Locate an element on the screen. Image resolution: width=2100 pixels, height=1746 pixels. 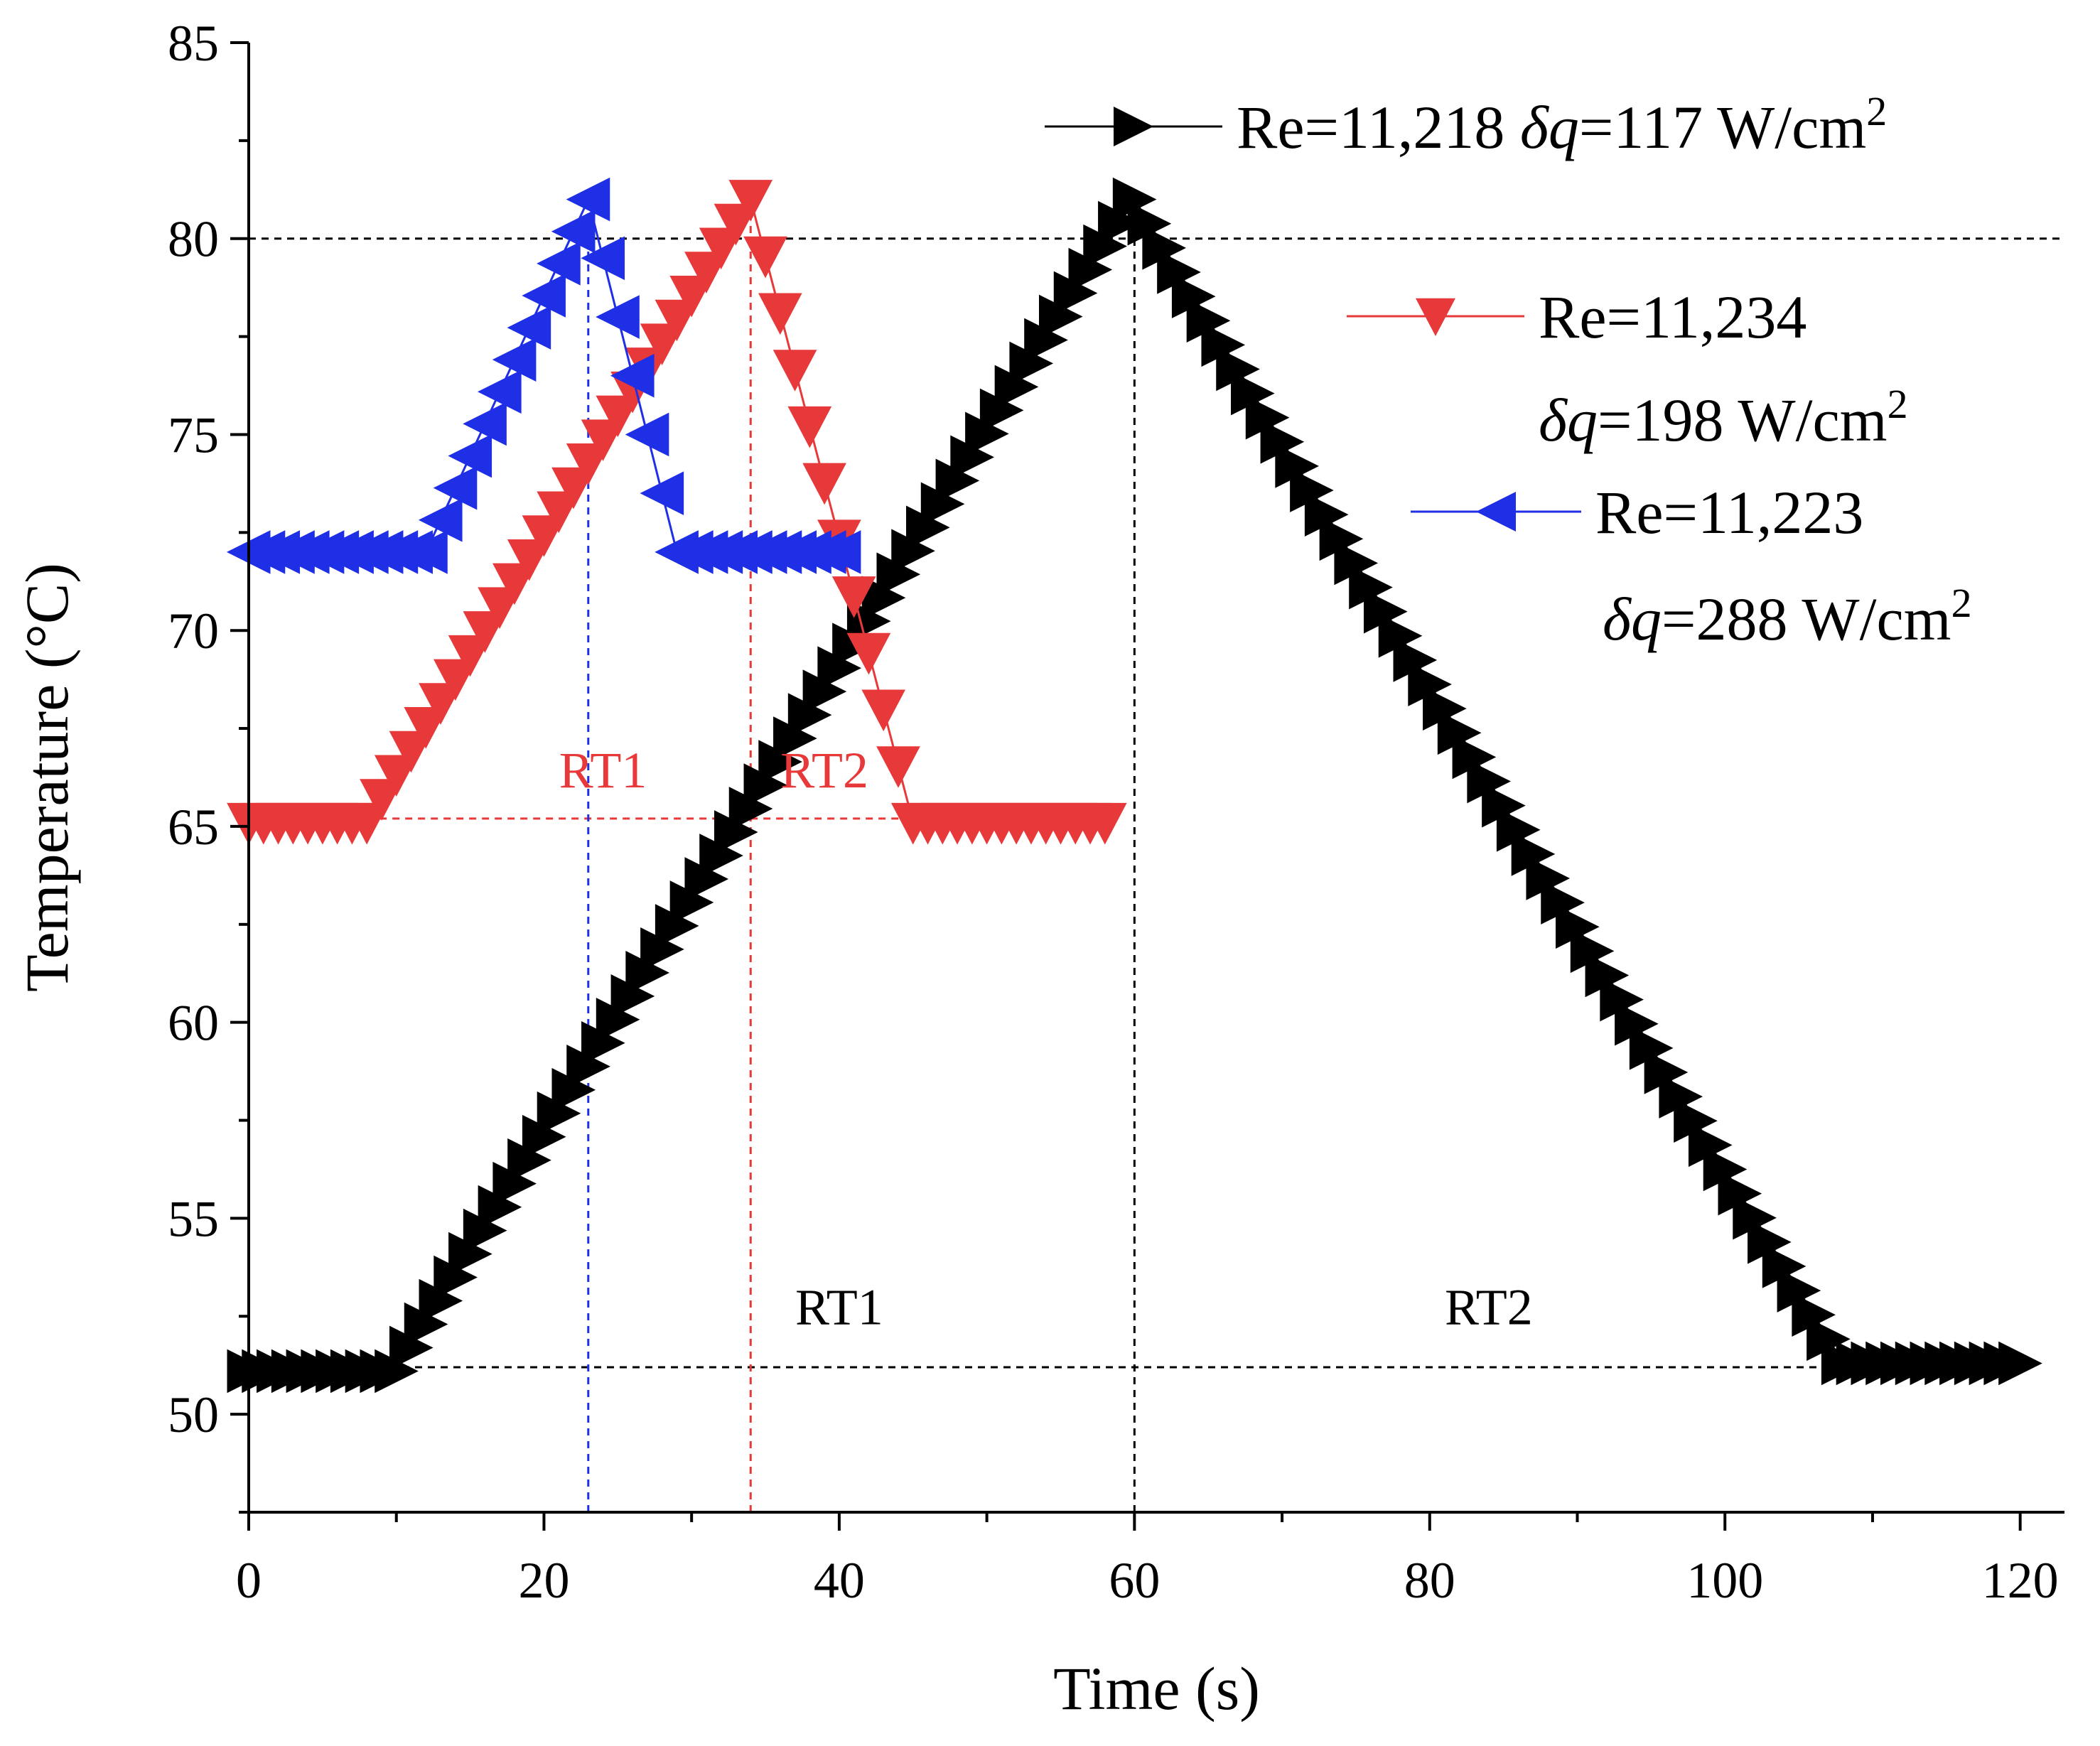
annotation-rt2-3: RT2 is located at coordinates (1489, 1307).